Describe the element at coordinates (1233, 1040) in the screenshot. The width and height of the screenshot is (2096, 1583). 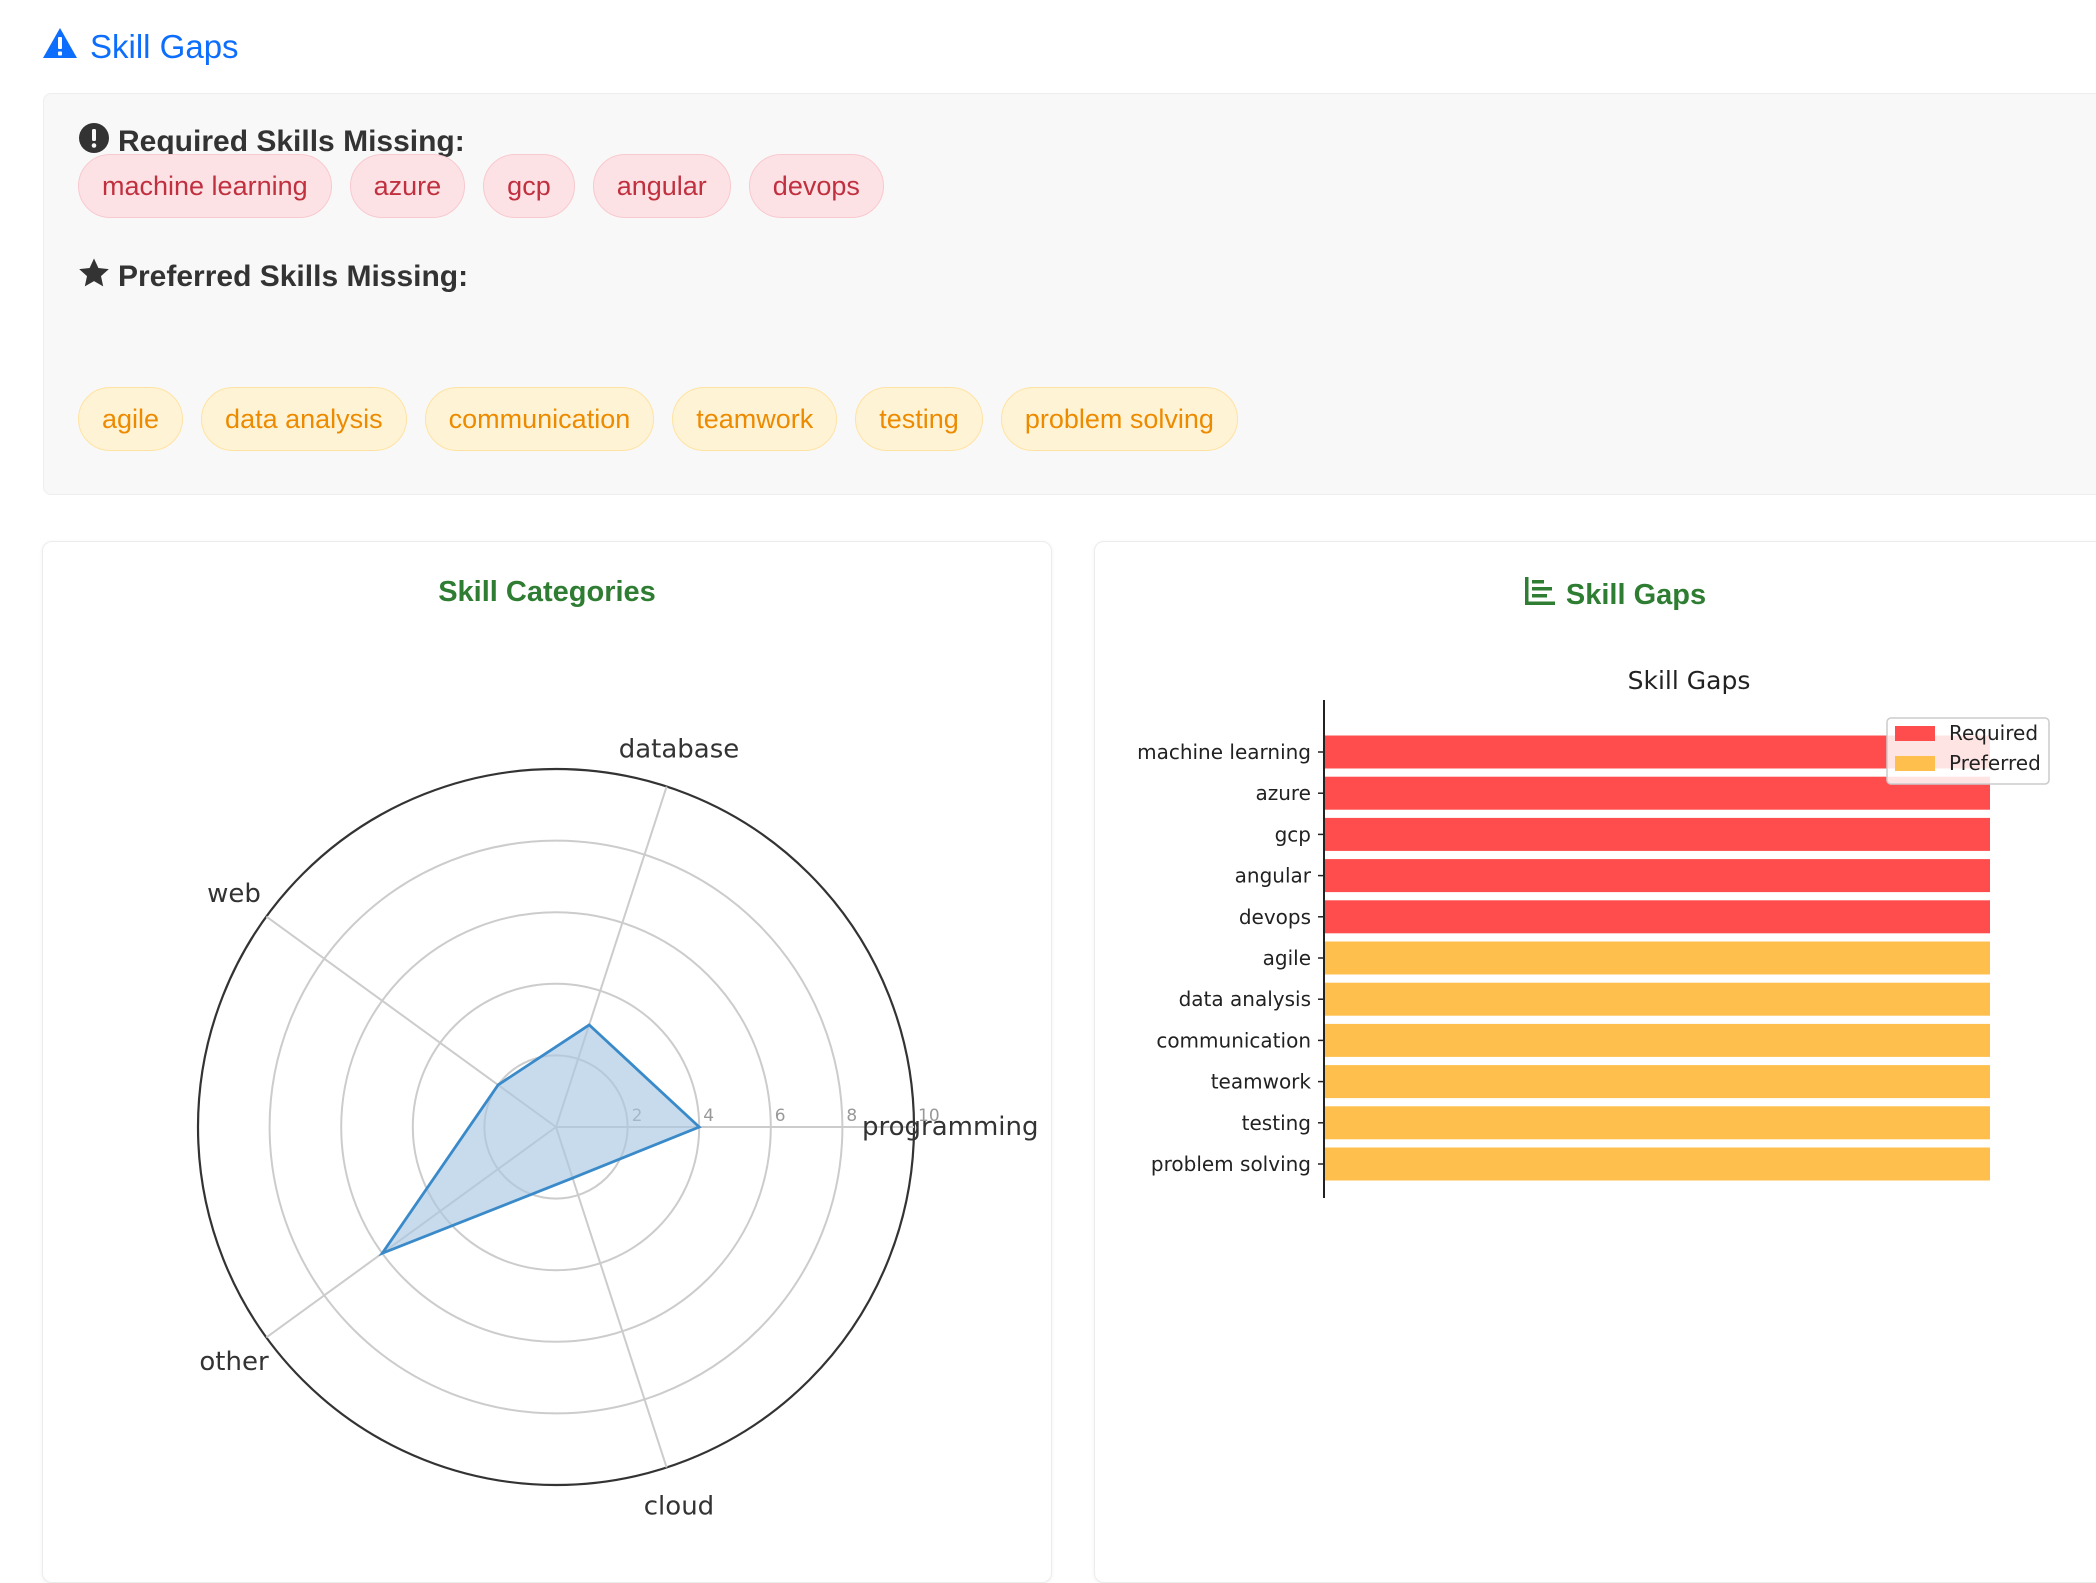
I see `bar-category-label: communication` at that location.